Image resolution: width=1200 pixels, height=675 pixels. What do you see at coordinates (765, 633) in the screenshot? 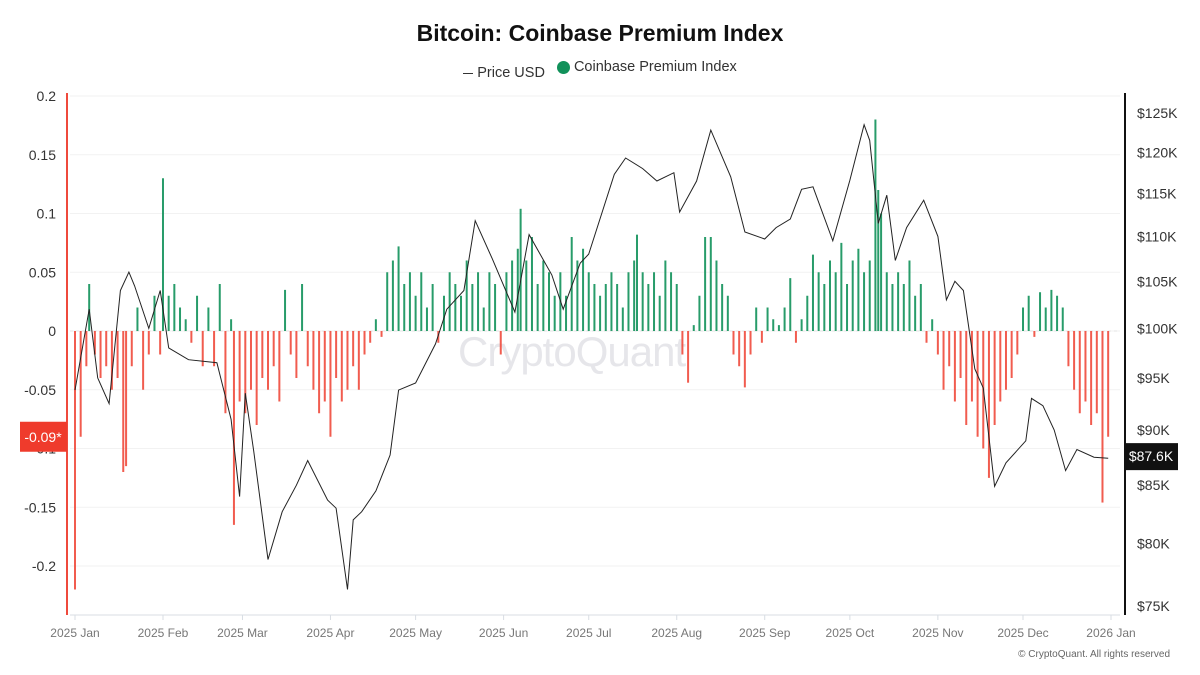
I see `x-tick-label: 2025 Sep` at bounding box center [765, 633].